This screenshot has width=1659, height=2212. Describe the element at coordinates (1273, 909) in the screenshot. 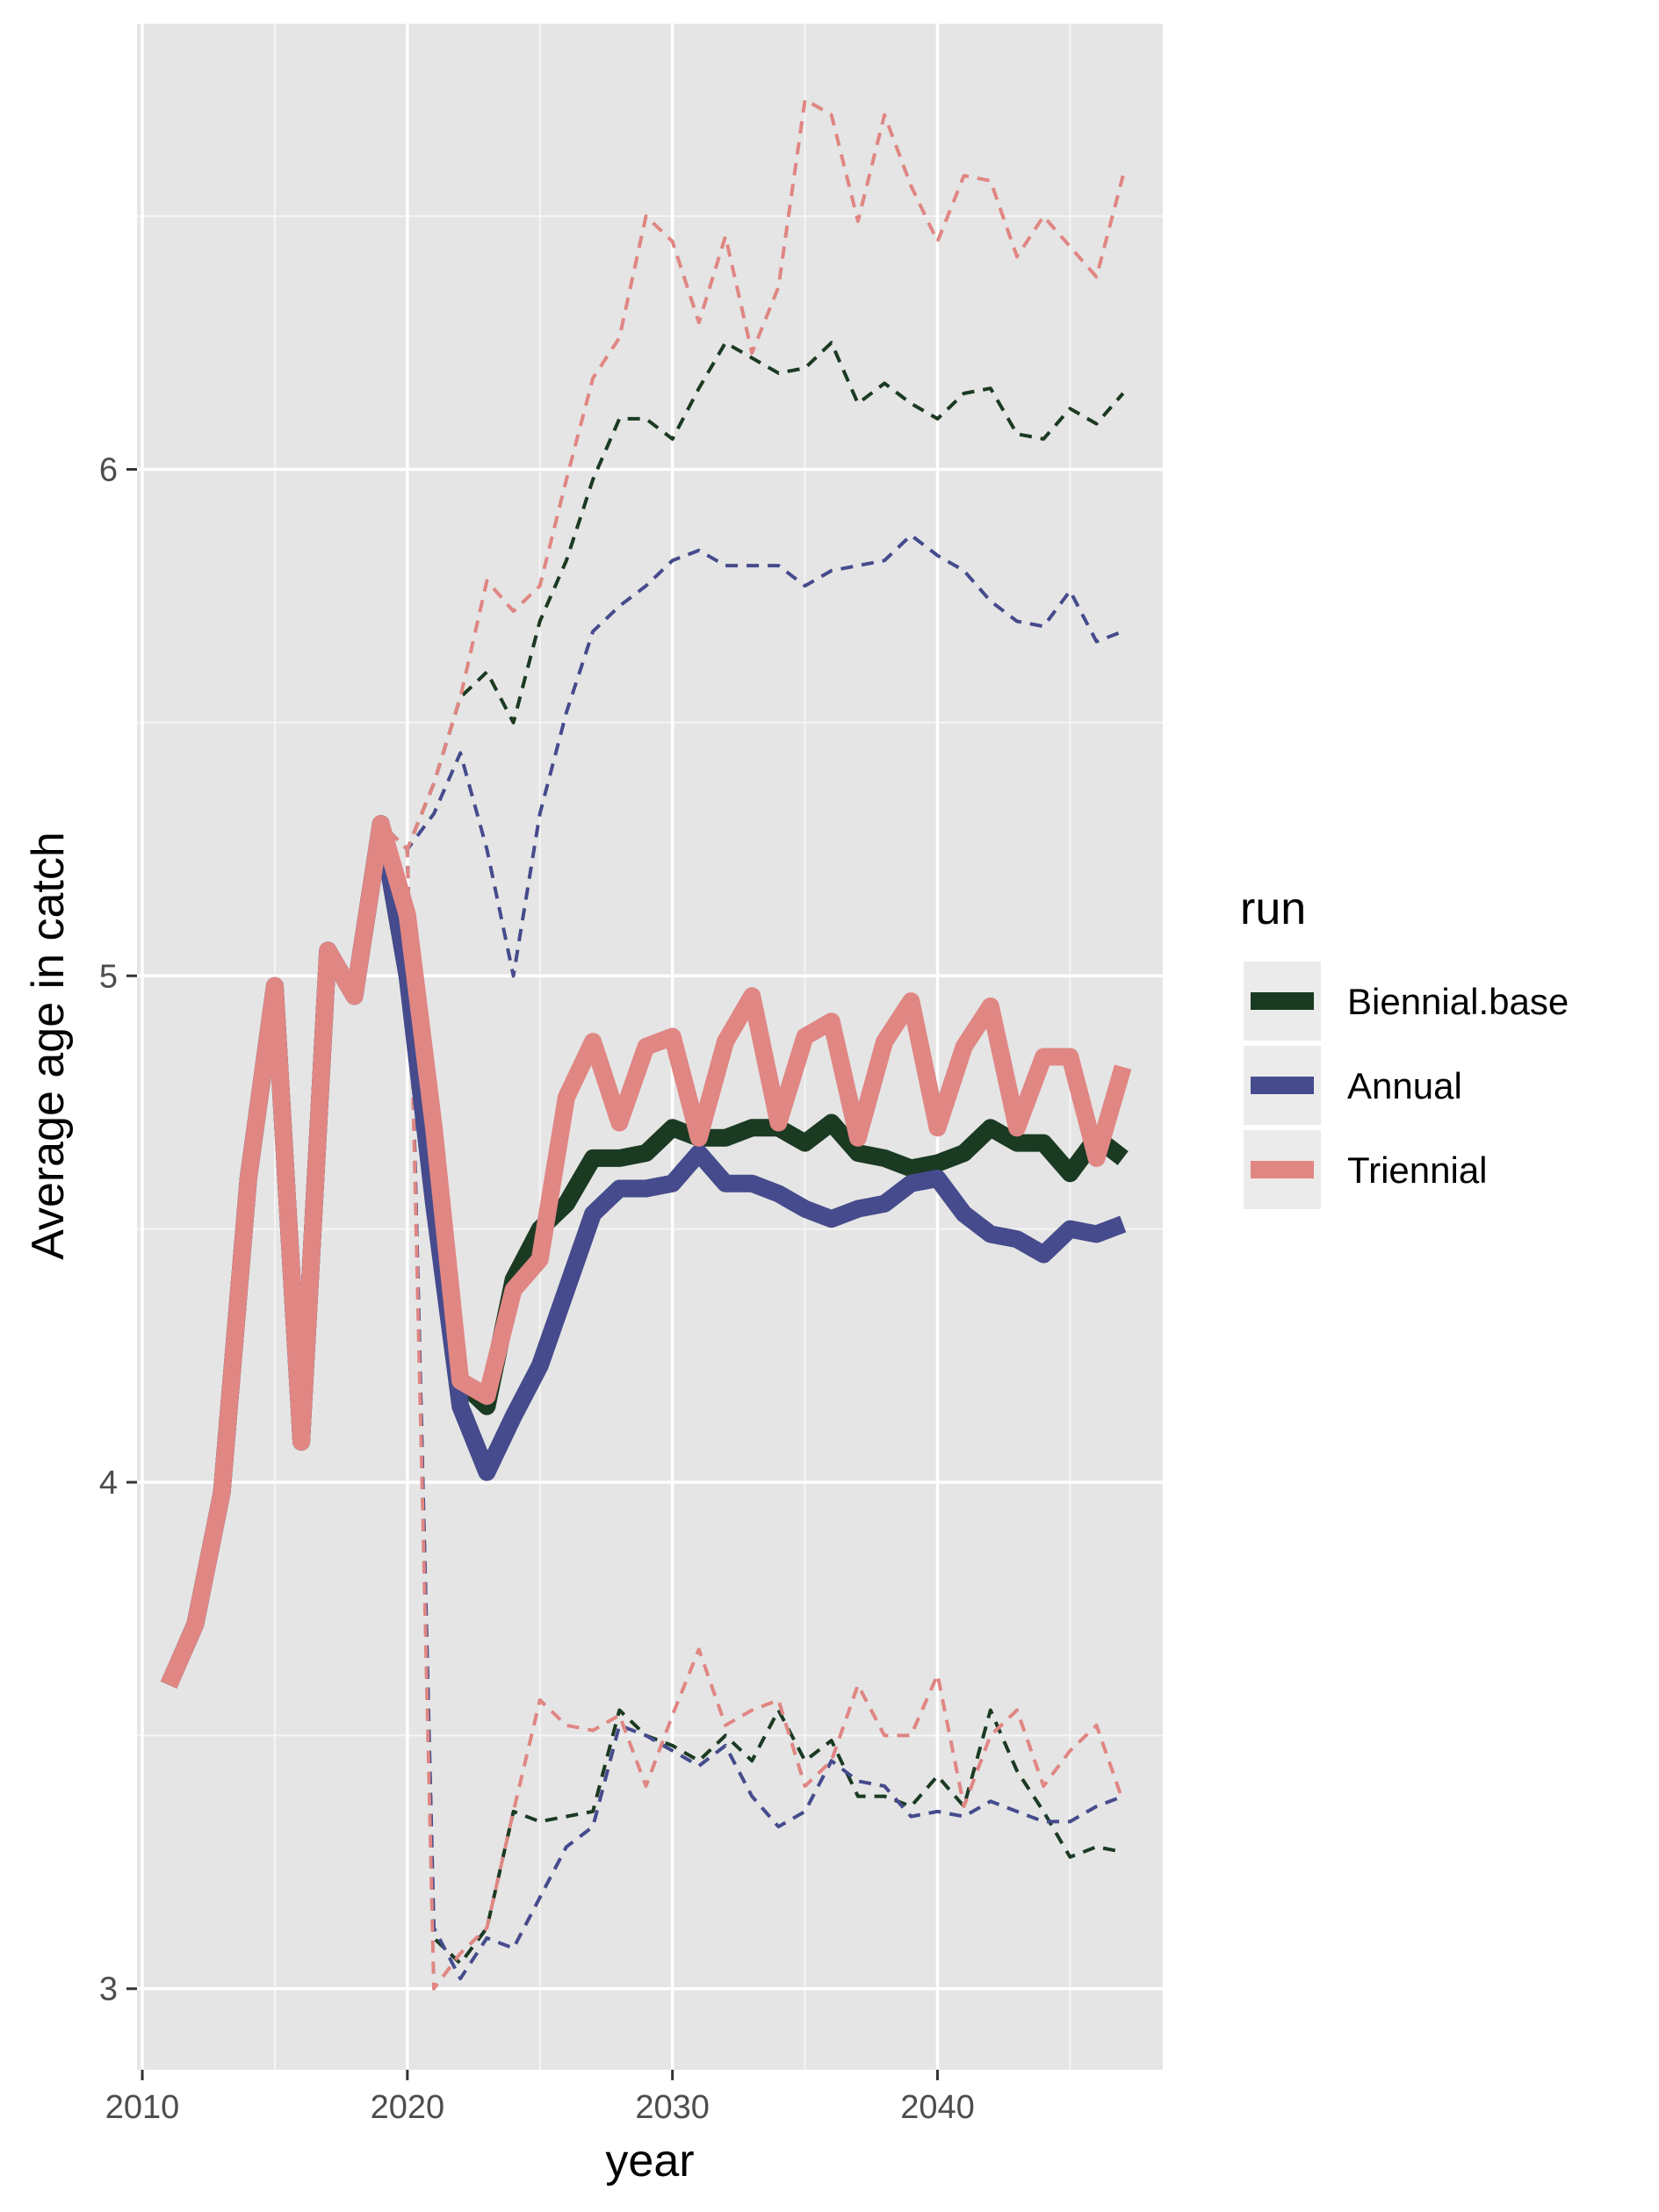

I see `legend-title: run` at that location.